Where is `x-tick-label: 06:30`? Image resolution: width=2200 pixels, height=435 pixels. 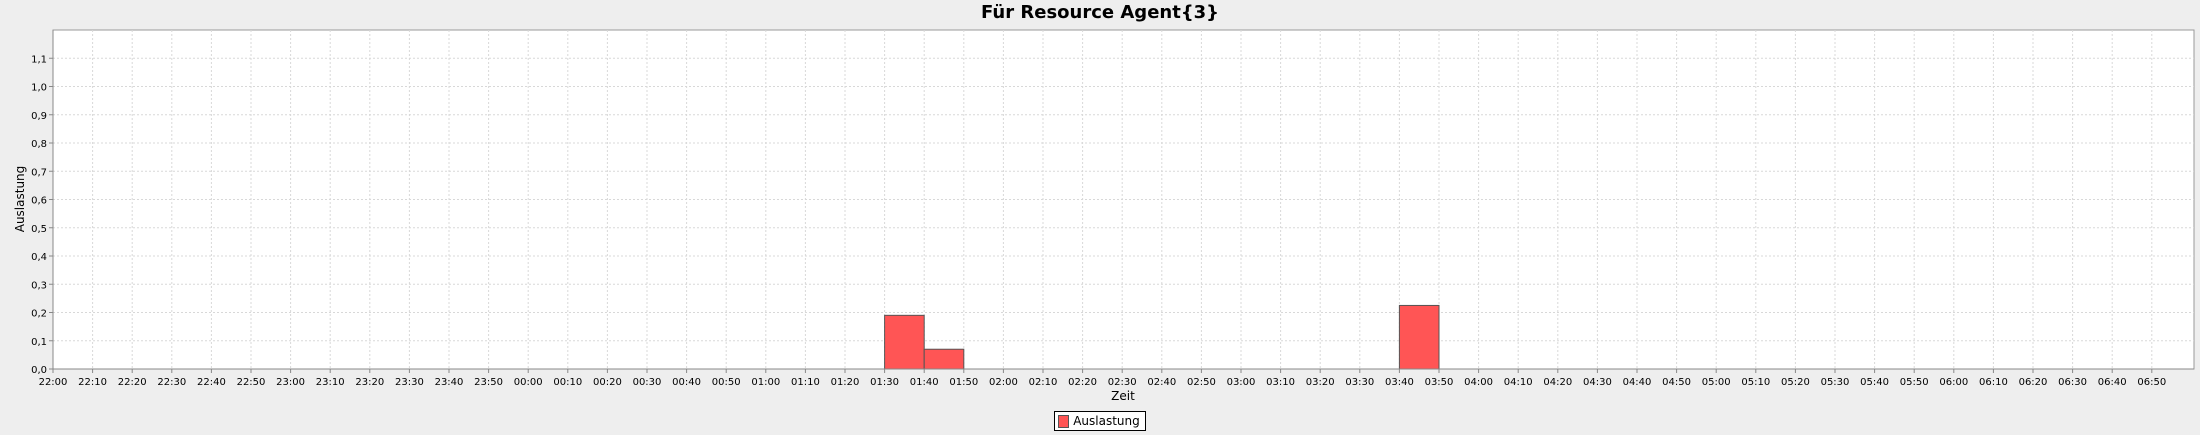
x-tick-label: 06:30 is located at coordinates (2072, 382).